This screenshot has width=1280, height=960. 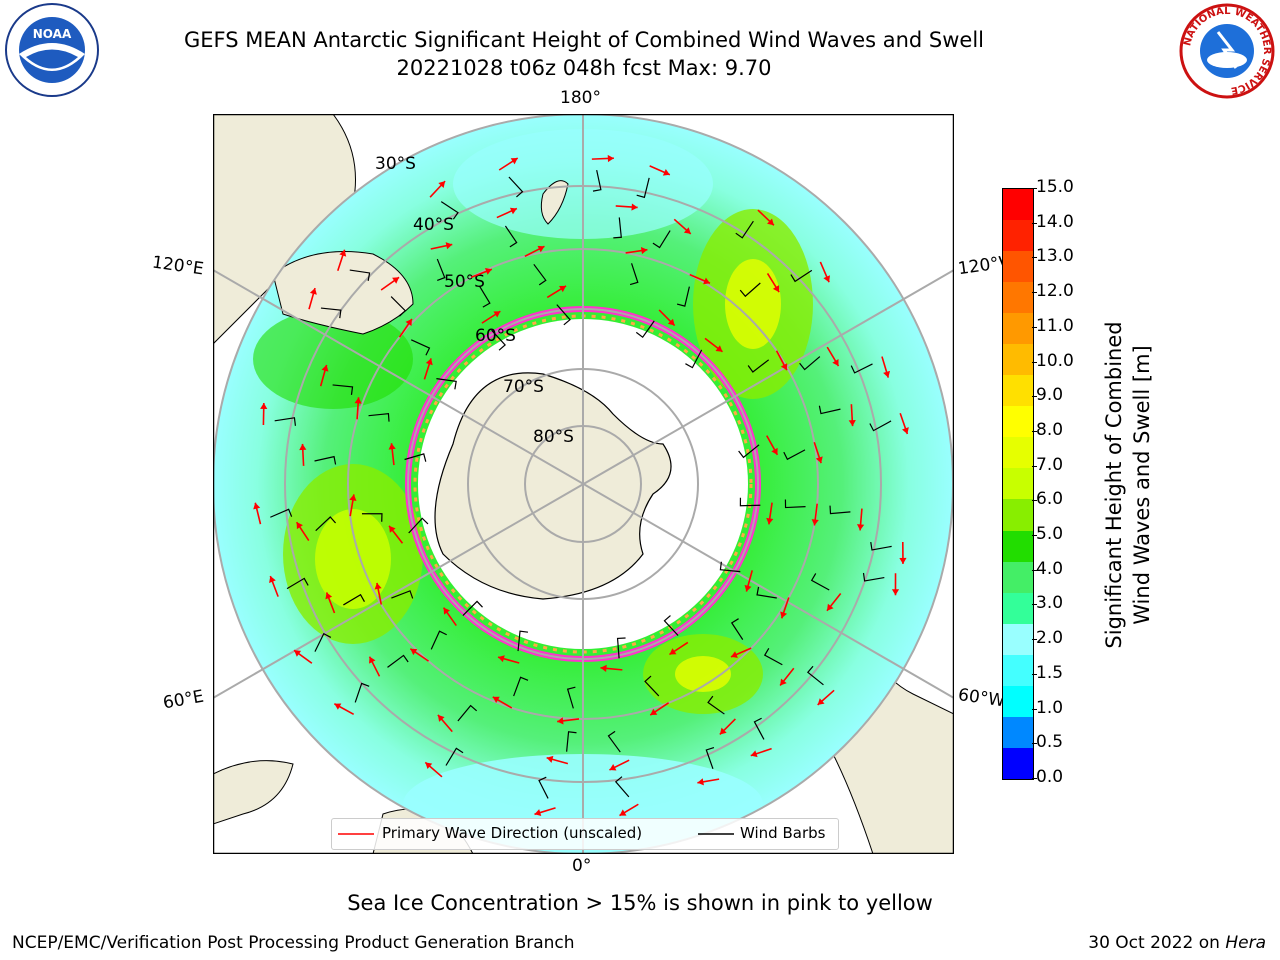 I want to click on noaa-logo-text: NOAA, so click(x=52, y=34).